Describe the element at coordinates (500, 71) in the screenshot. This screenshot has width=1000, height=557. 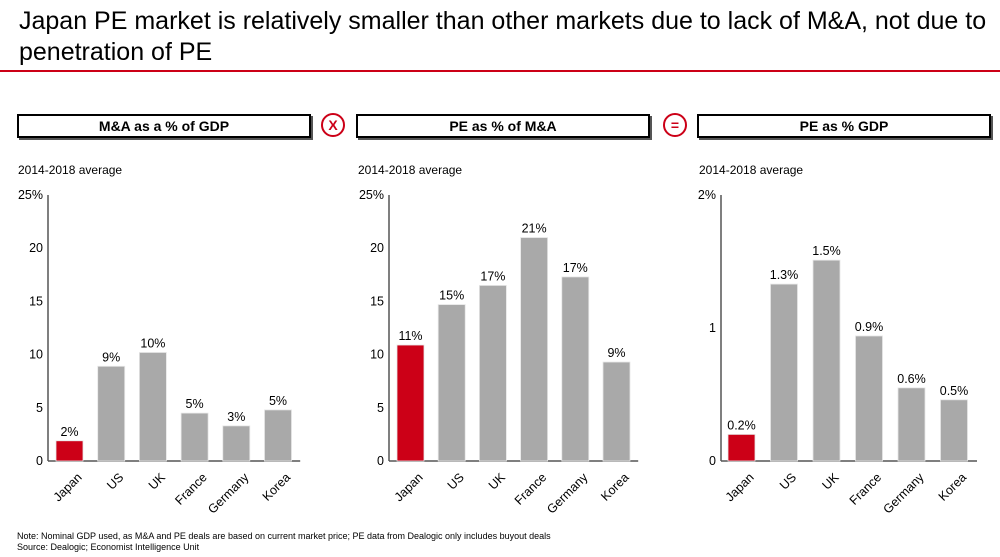
I see `title-divider` at that location.